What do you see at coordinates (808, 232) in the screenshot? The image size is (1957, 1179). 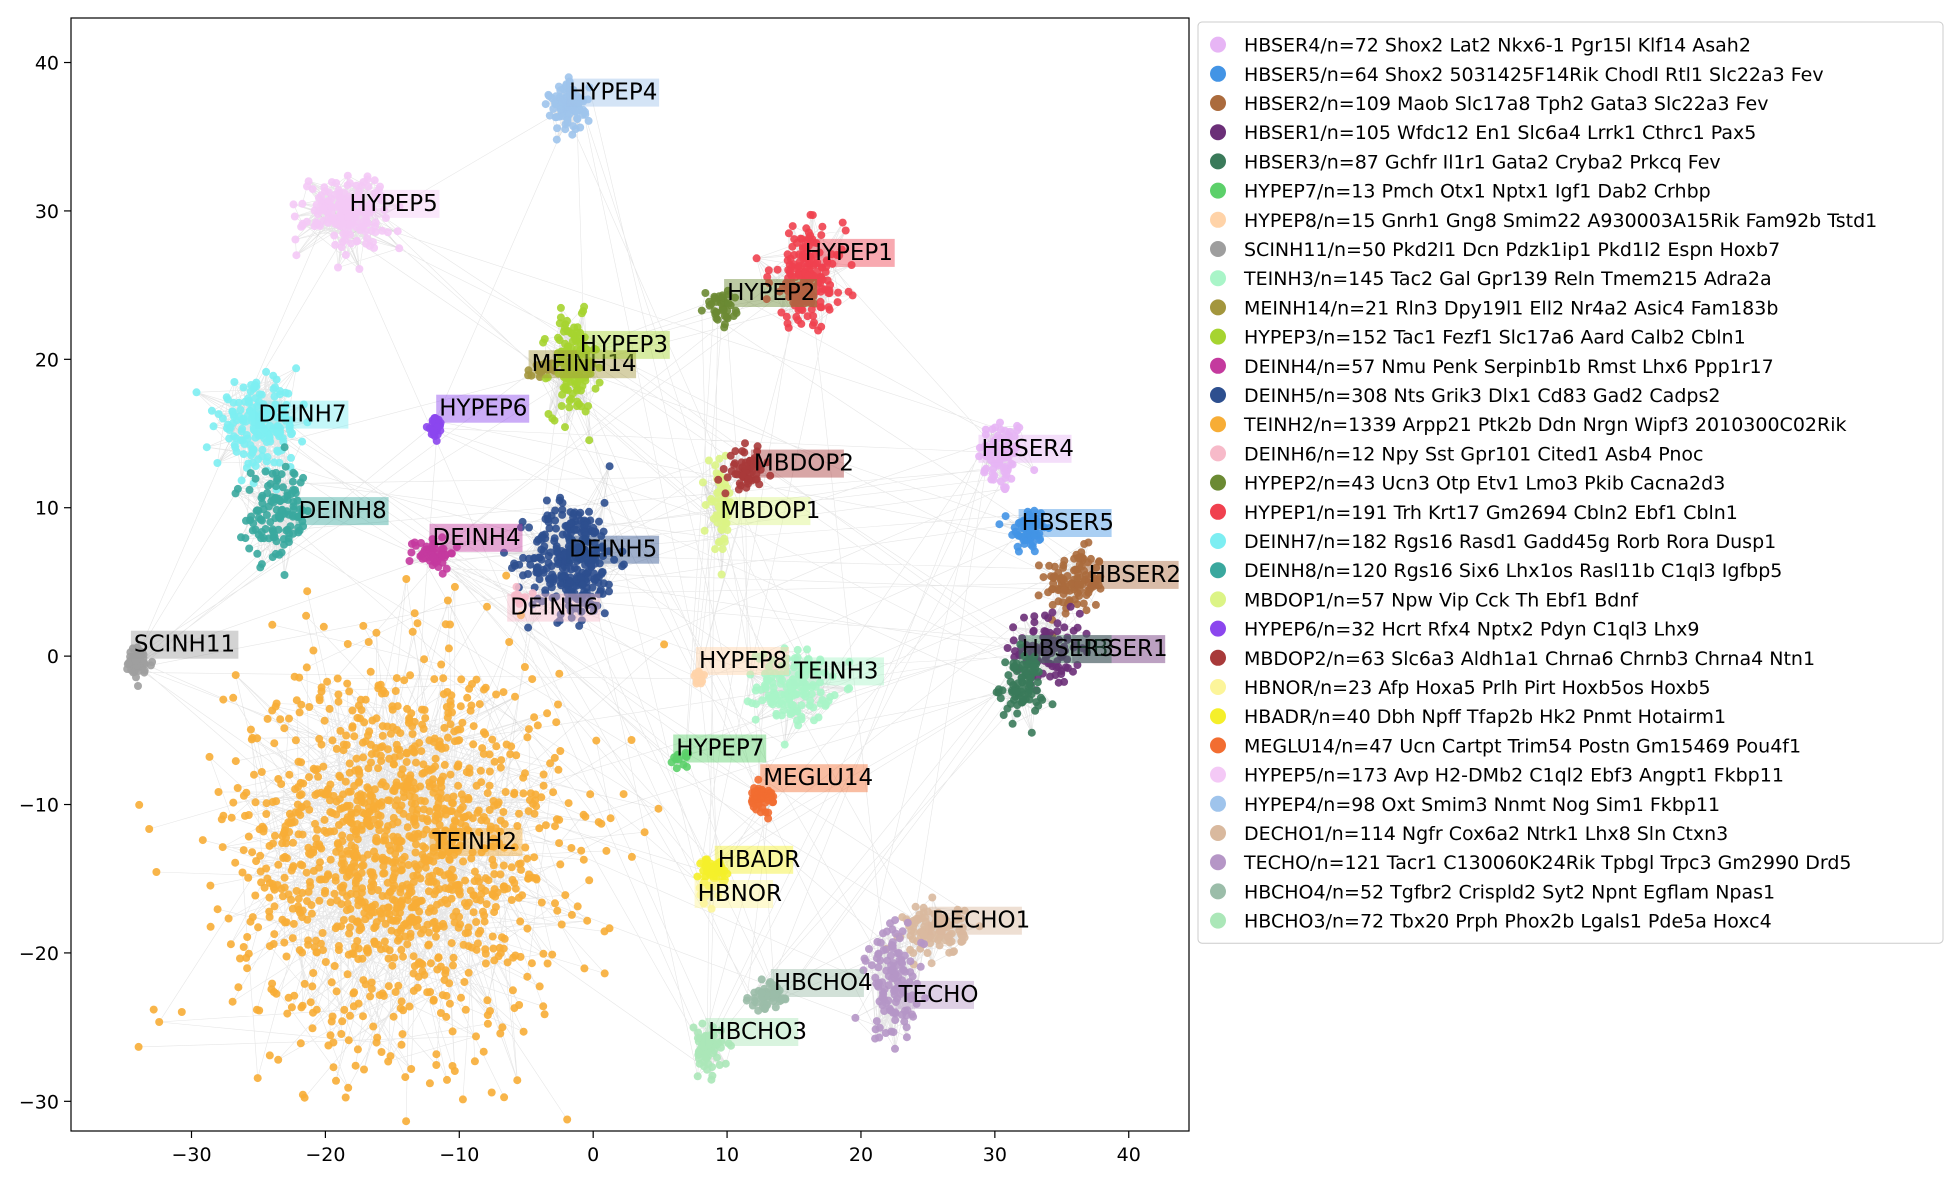 I see `point-HYPEP1` at bounding box center [808, 232].